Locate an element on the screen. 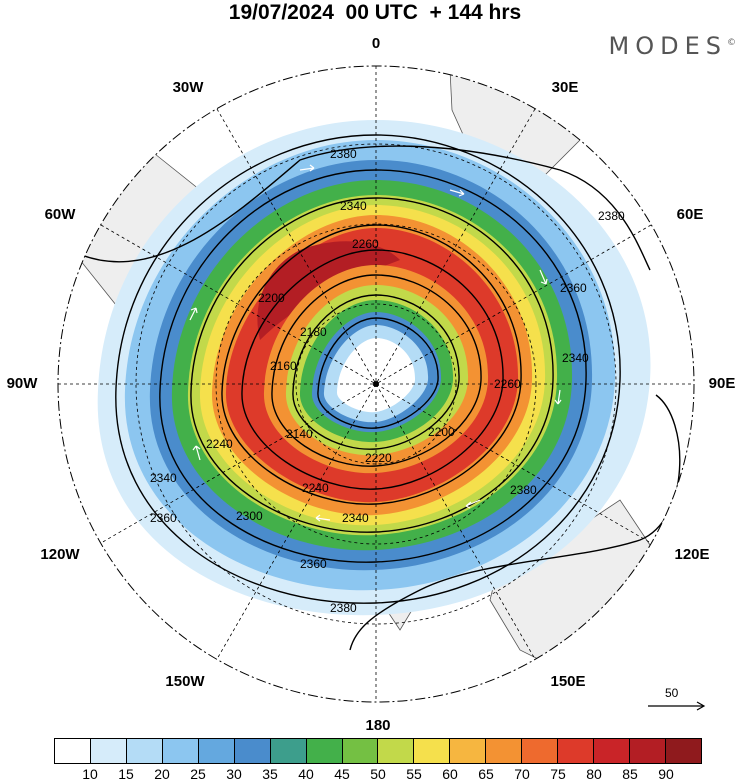 The height and width of the screenshot is (782, 750). contour-label: 2300 is located at coordinates (249, 516).